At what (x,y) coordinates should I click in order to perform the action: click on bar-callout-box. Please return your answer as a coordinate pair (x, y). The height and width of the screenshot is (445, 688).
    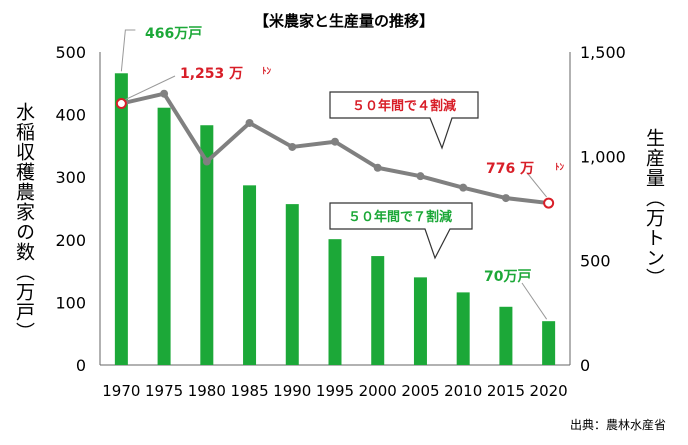
    Looking at the image, I should click on (401, 231).